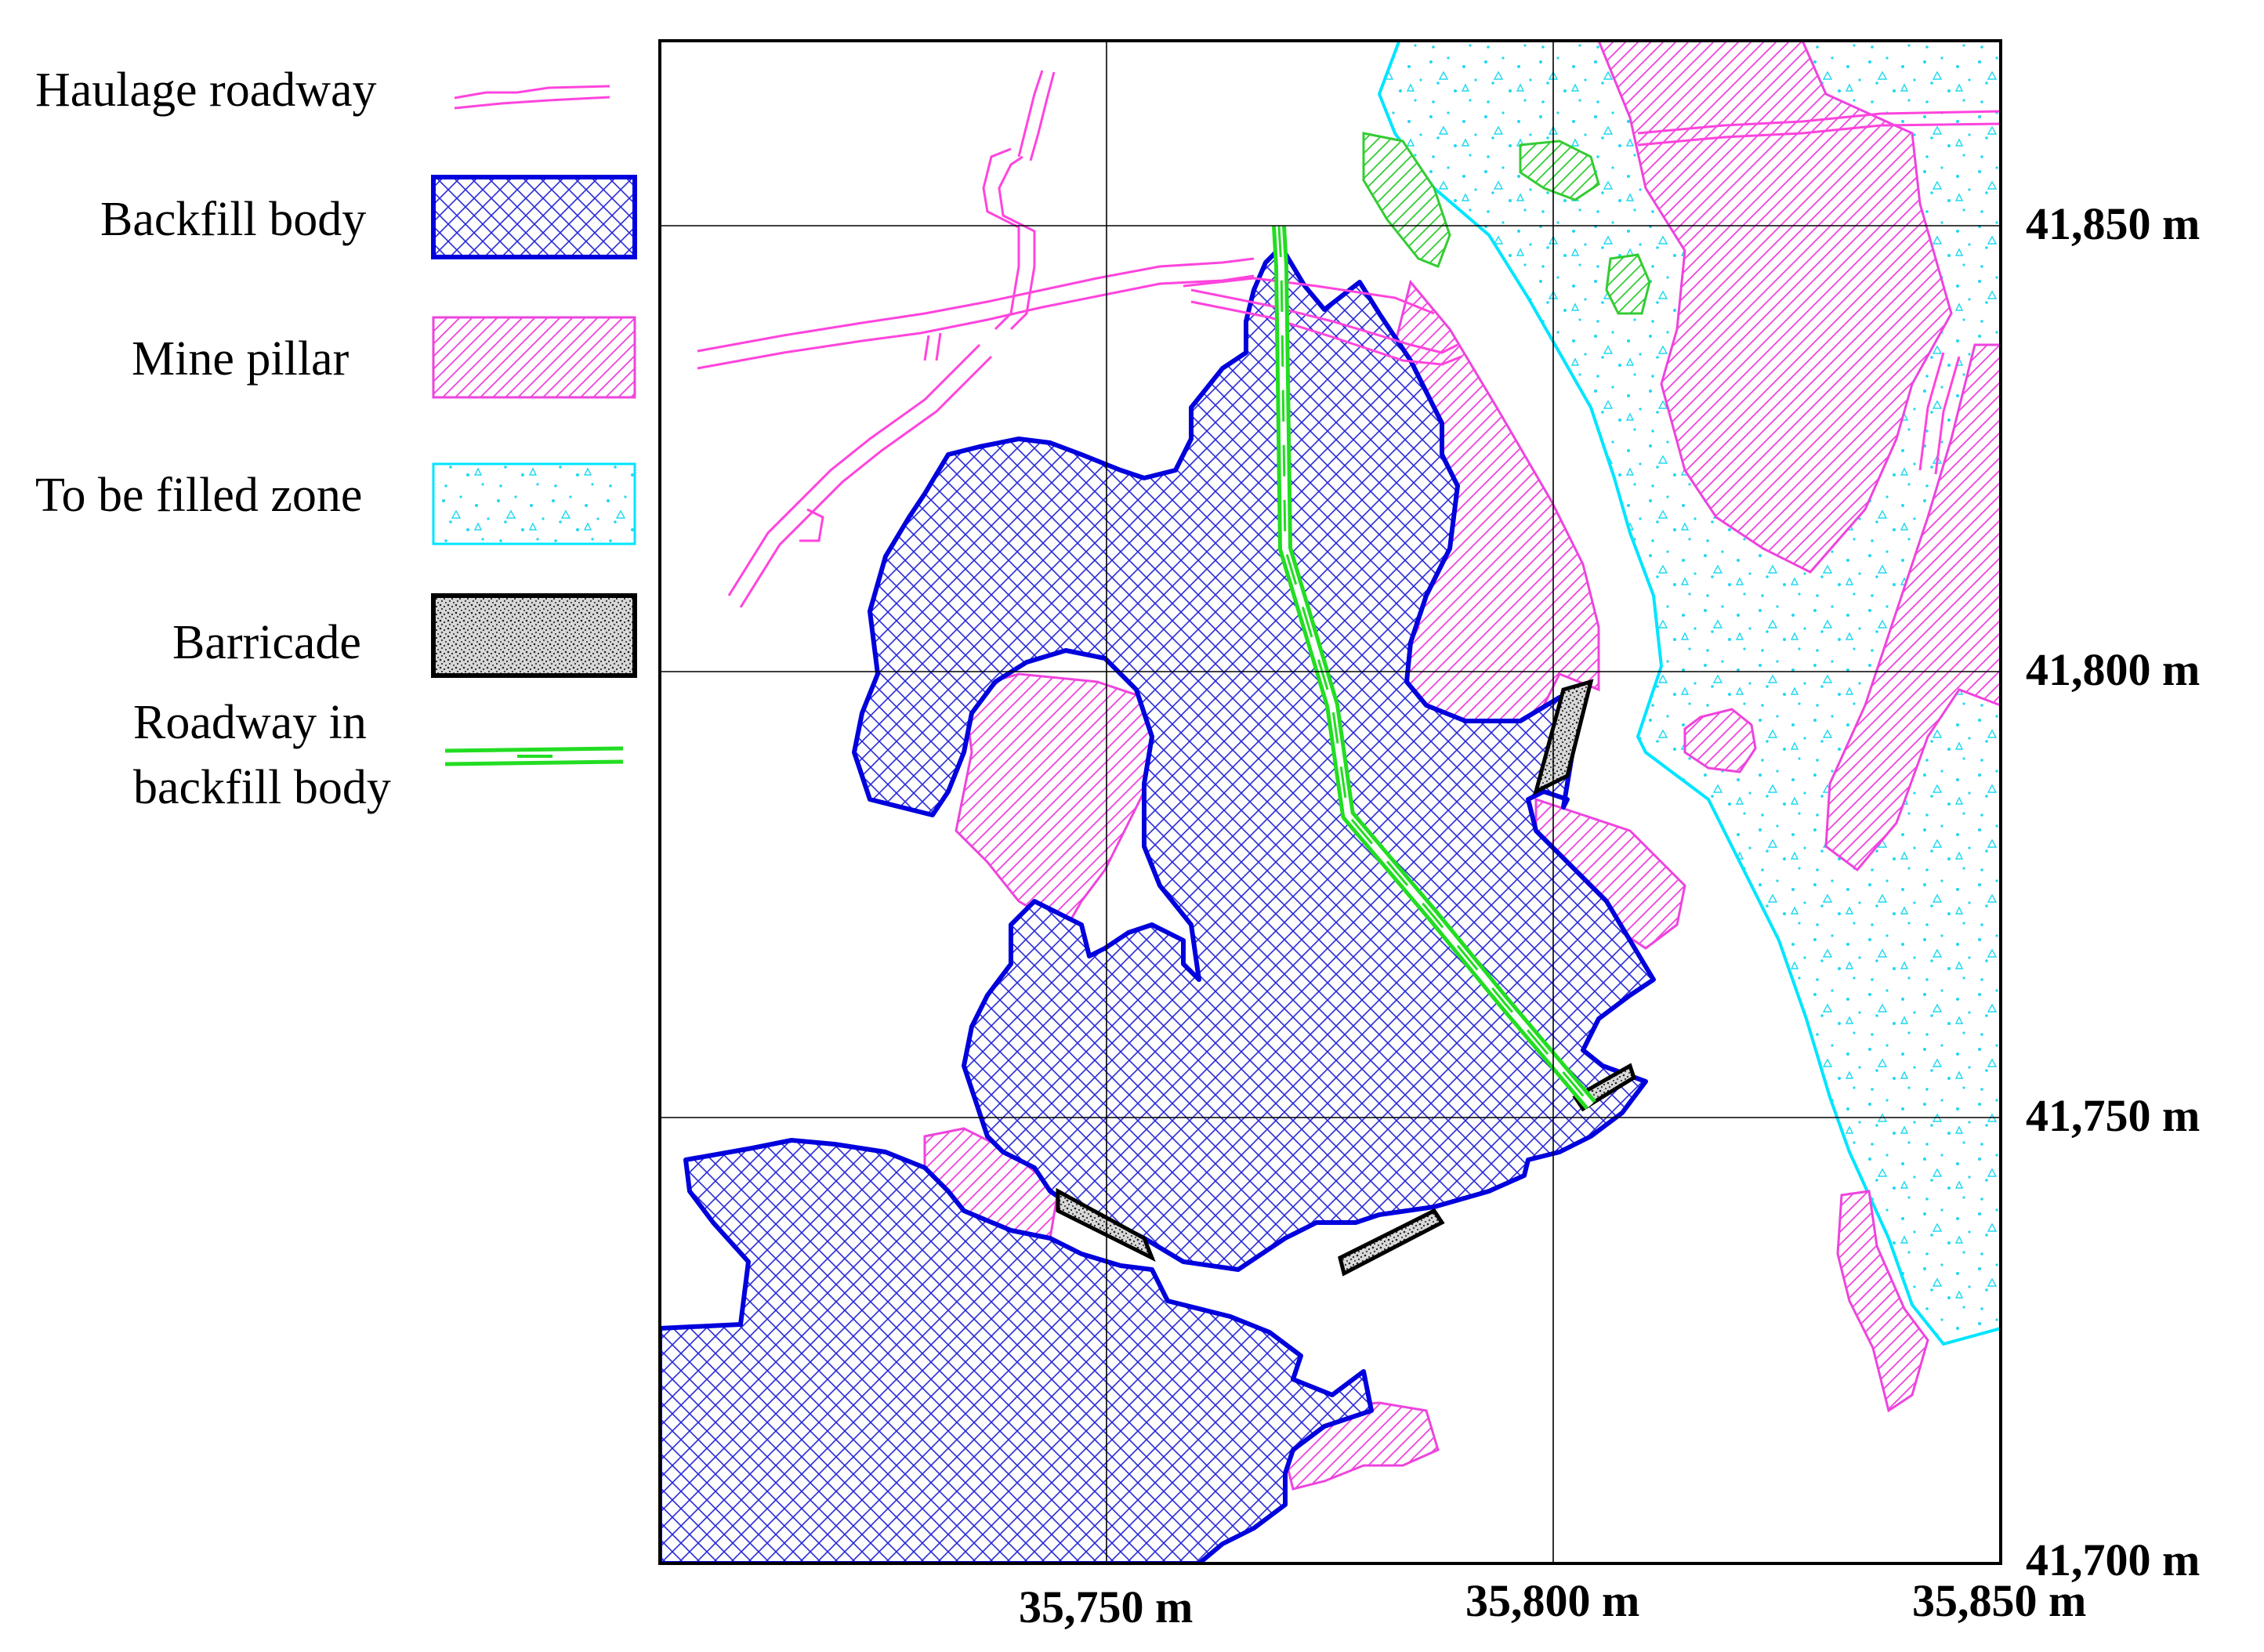 The height and width of the screenshot is (1652, 2264). Describe the element at coordinates (2113, 1115) in the screenshot. I see `y-tick-label: 41,750 m` at that location.